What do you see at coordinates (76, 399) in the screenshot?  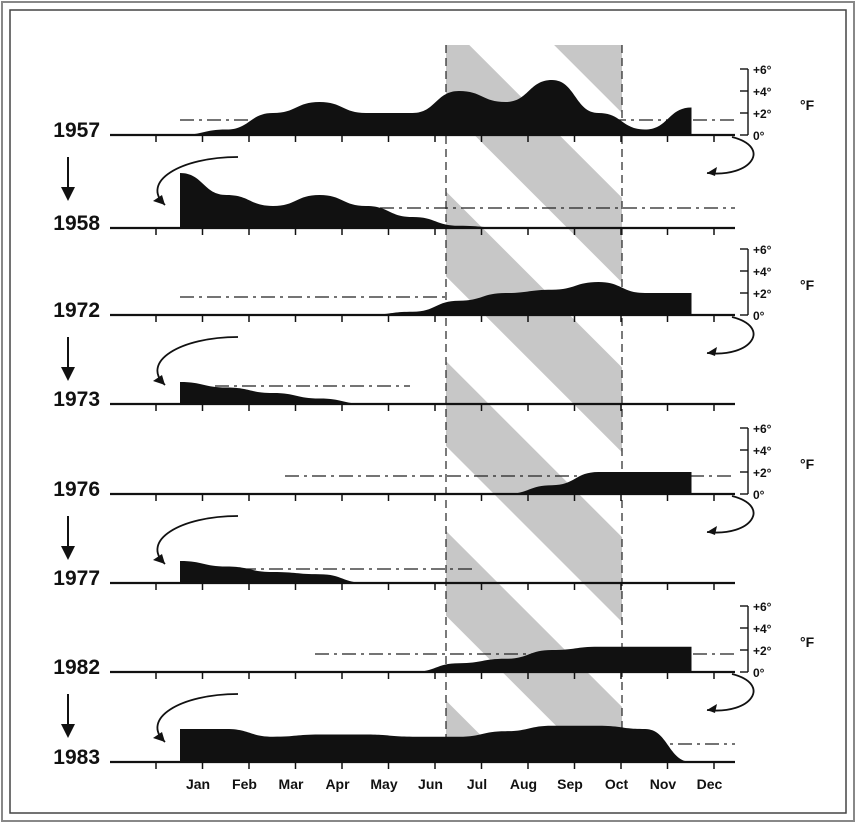 I see `year-label-1973: 1973` at bounding box center [76, 399].